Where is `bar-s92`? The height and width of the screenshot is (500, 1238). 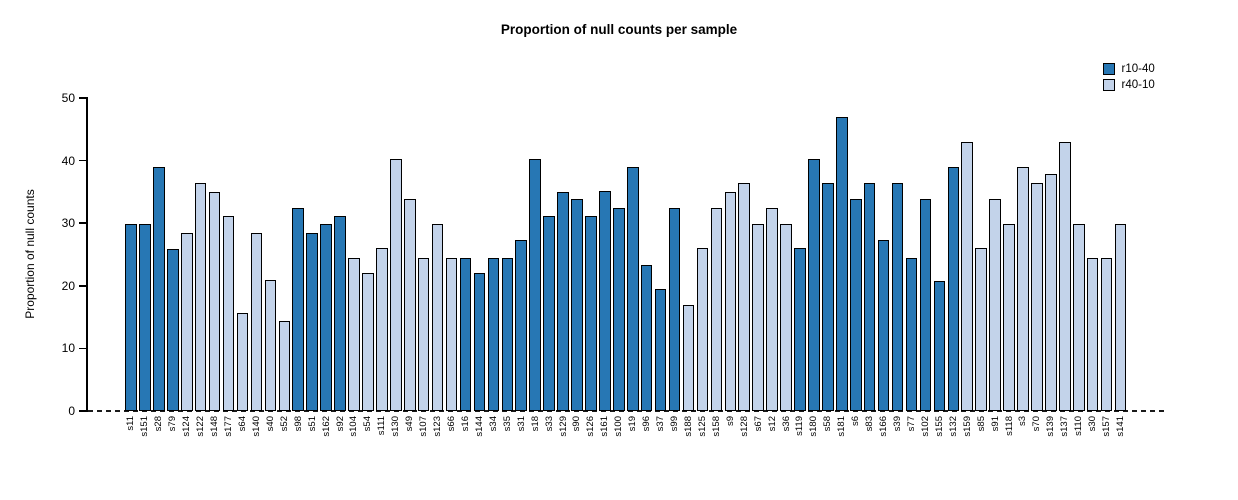
bar-s92 is located at coordinates (340, 313).